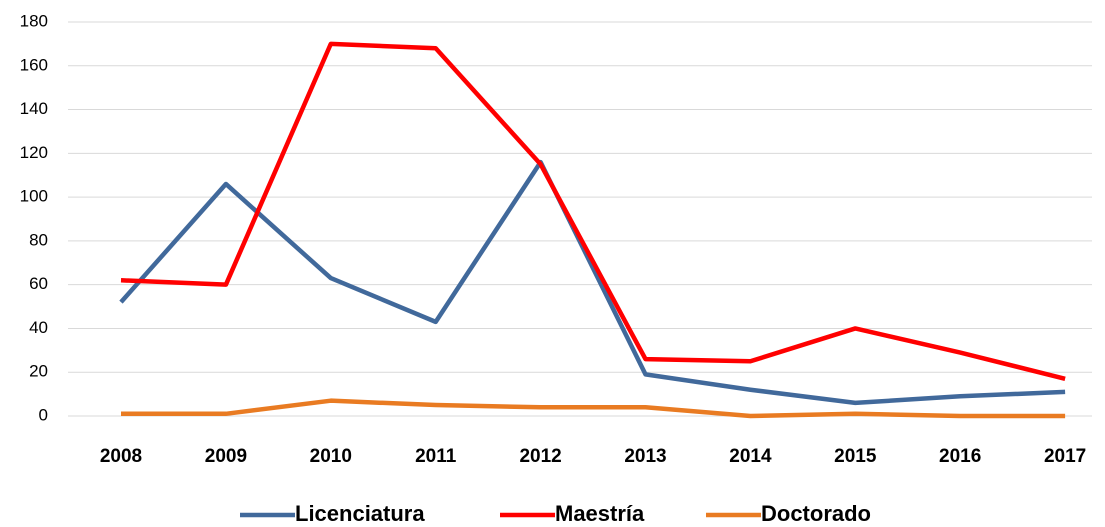  What do you see at coordinates (38, 283) in the screenshot?
I see `y-tick-label: 60` at bounding box center [38, 283].